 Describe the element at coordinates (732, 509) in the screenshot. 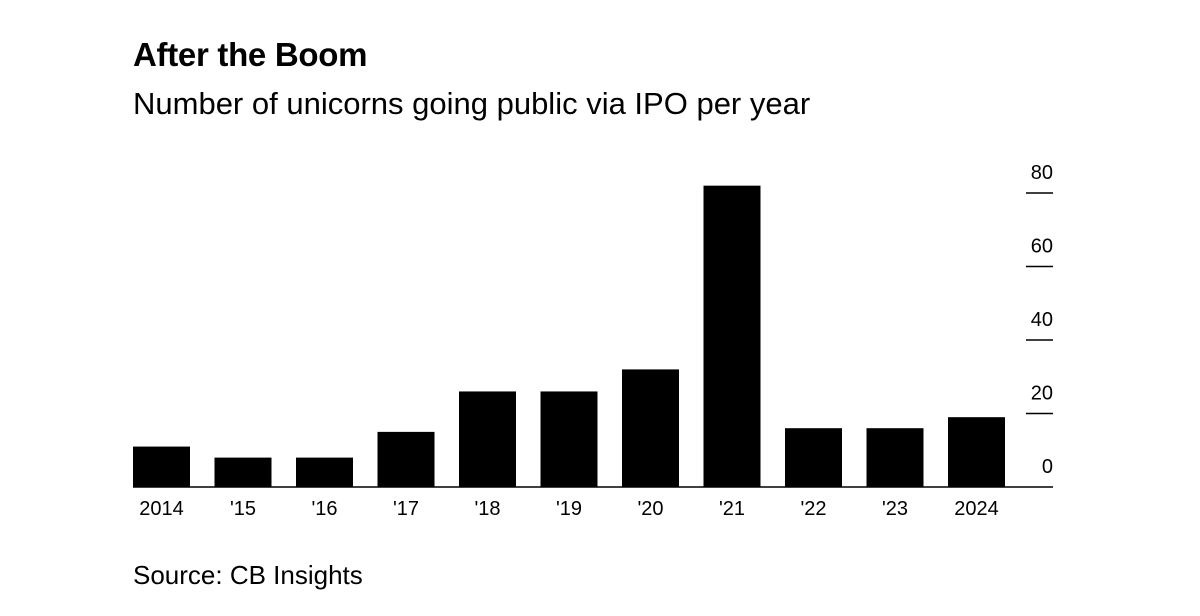

I see `x-tick-label: '21` at that location.